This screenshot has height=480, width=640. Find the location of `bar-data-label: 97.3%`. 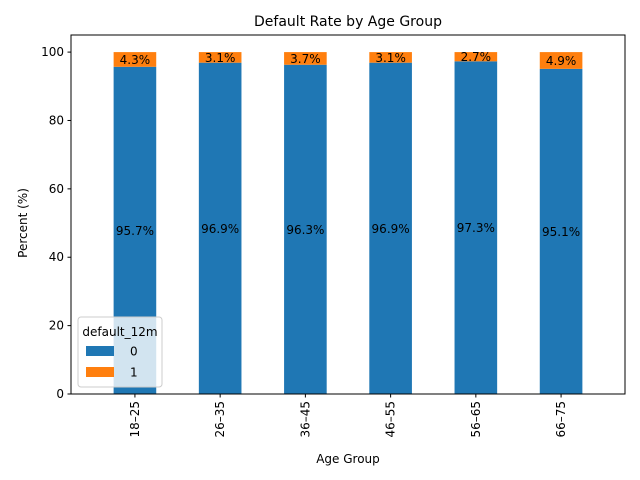

bar-data-label: 97.3% is located at coordinates (476, 228).